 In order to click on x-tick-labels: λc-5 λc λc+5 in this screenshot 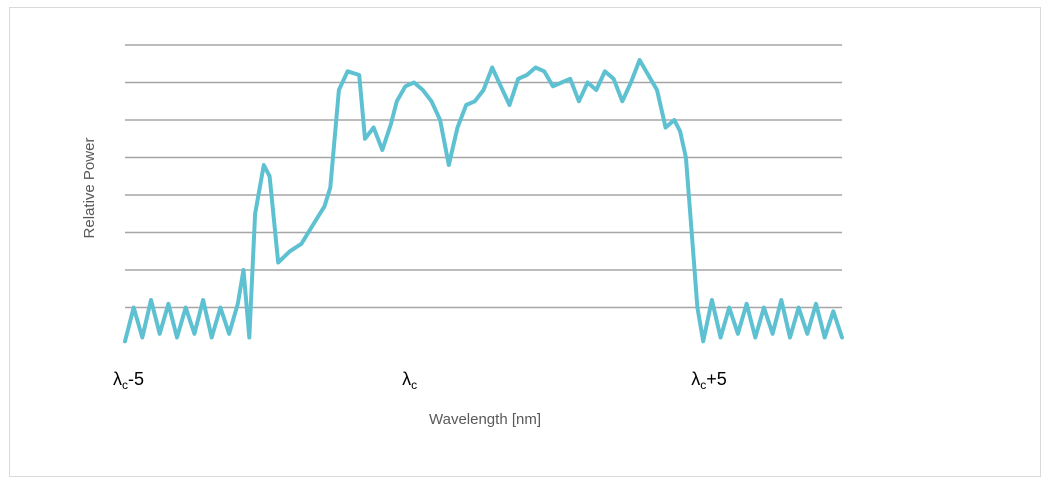, I will do `click(420, 380)`.